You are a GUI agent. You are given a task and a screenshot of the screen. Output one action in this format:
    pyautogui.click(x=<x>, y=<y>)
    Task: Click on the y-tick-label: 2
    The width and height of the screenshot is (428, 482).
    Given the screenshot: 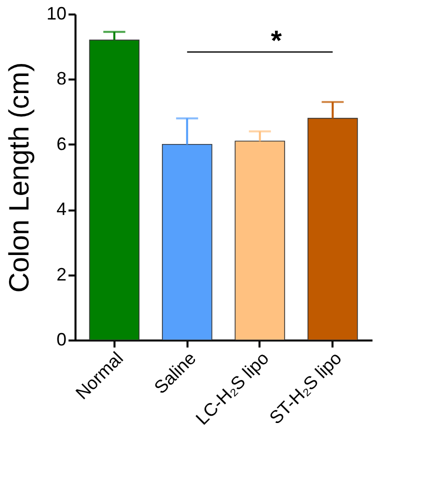 What is the action you would take?
    pyautogui.click(x=61, y=274)
    